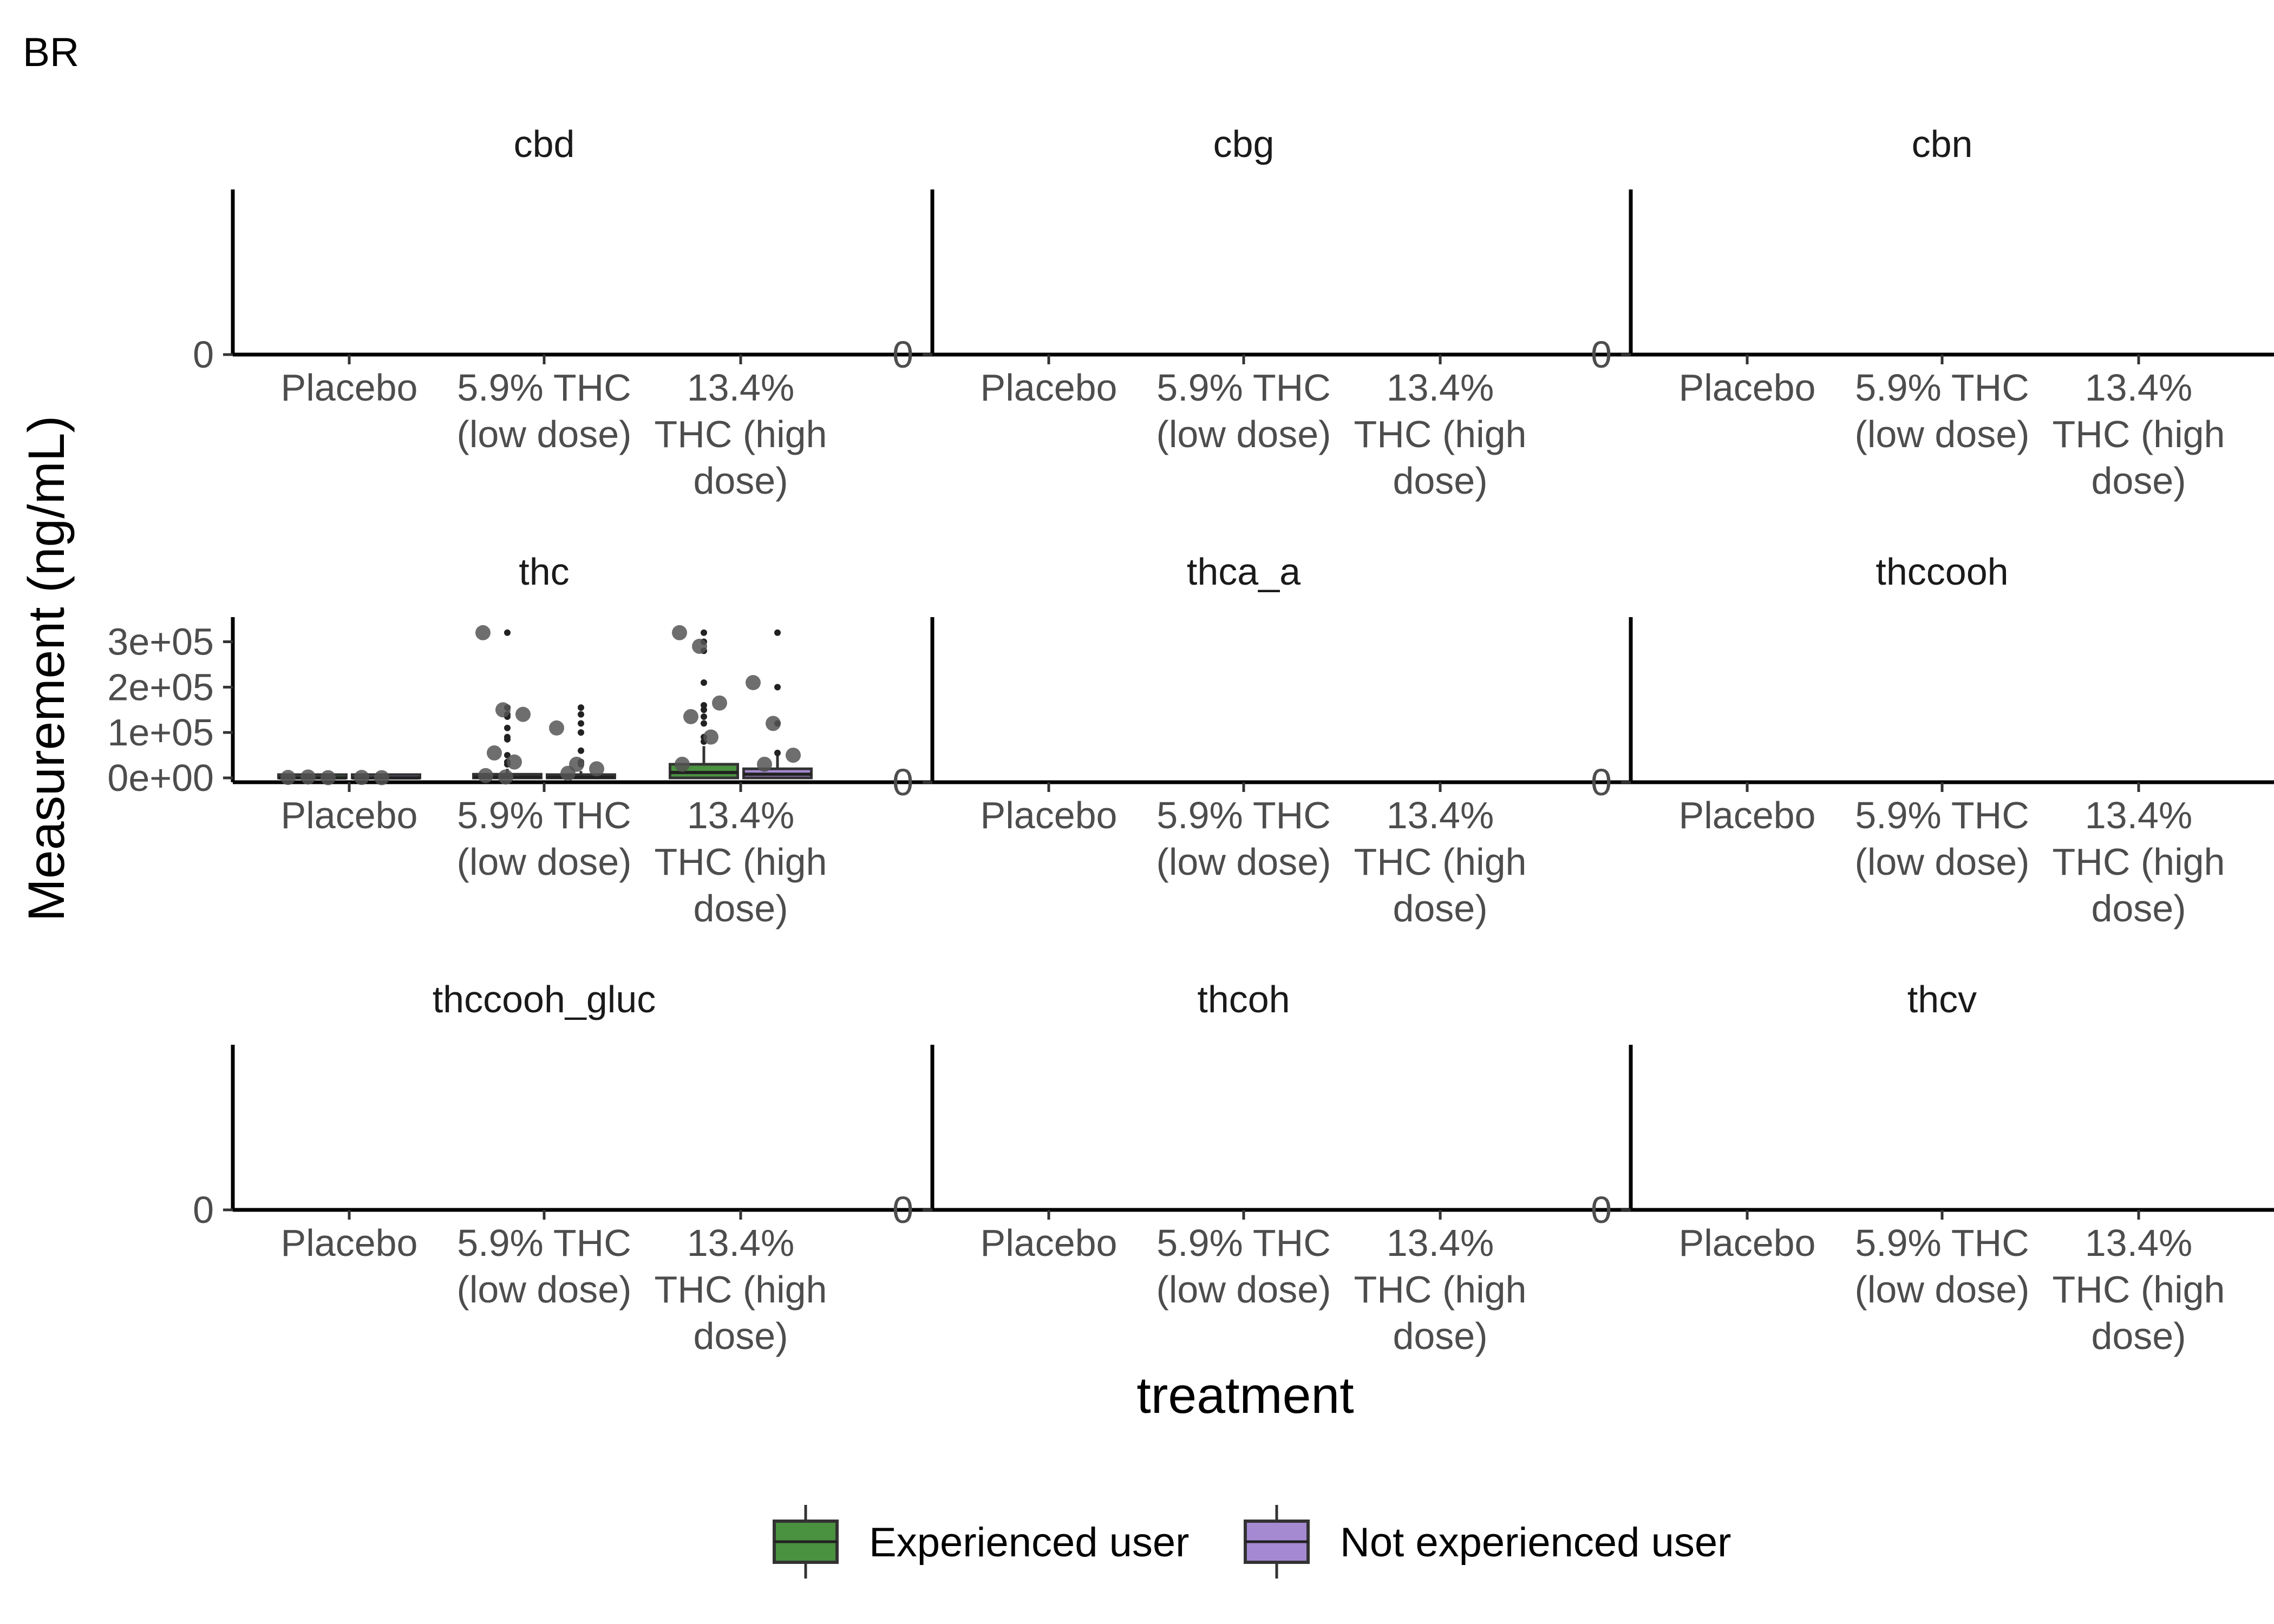  Describe the element at coordinates (1029, 1543) in the screenshot. I see `legend-label-0: Experienced user` at that location.